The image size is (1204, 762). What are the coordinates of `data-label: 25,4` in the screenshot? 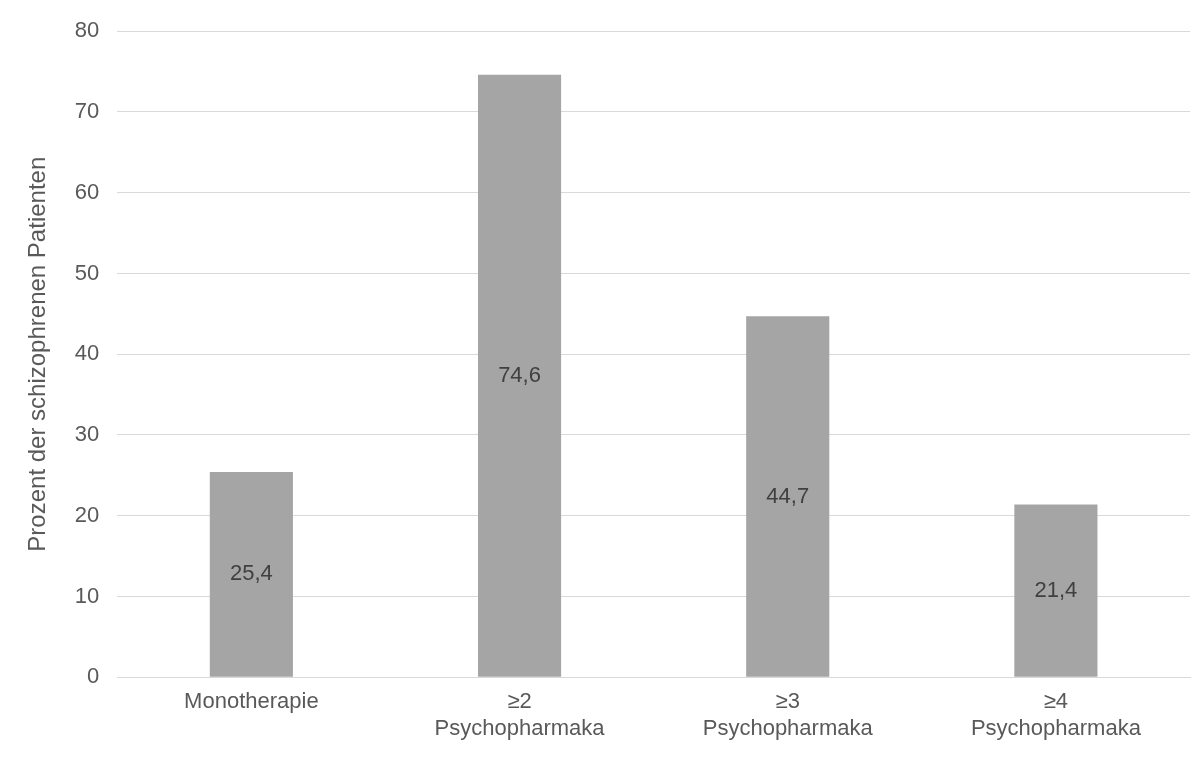 It's located at (251, 573).